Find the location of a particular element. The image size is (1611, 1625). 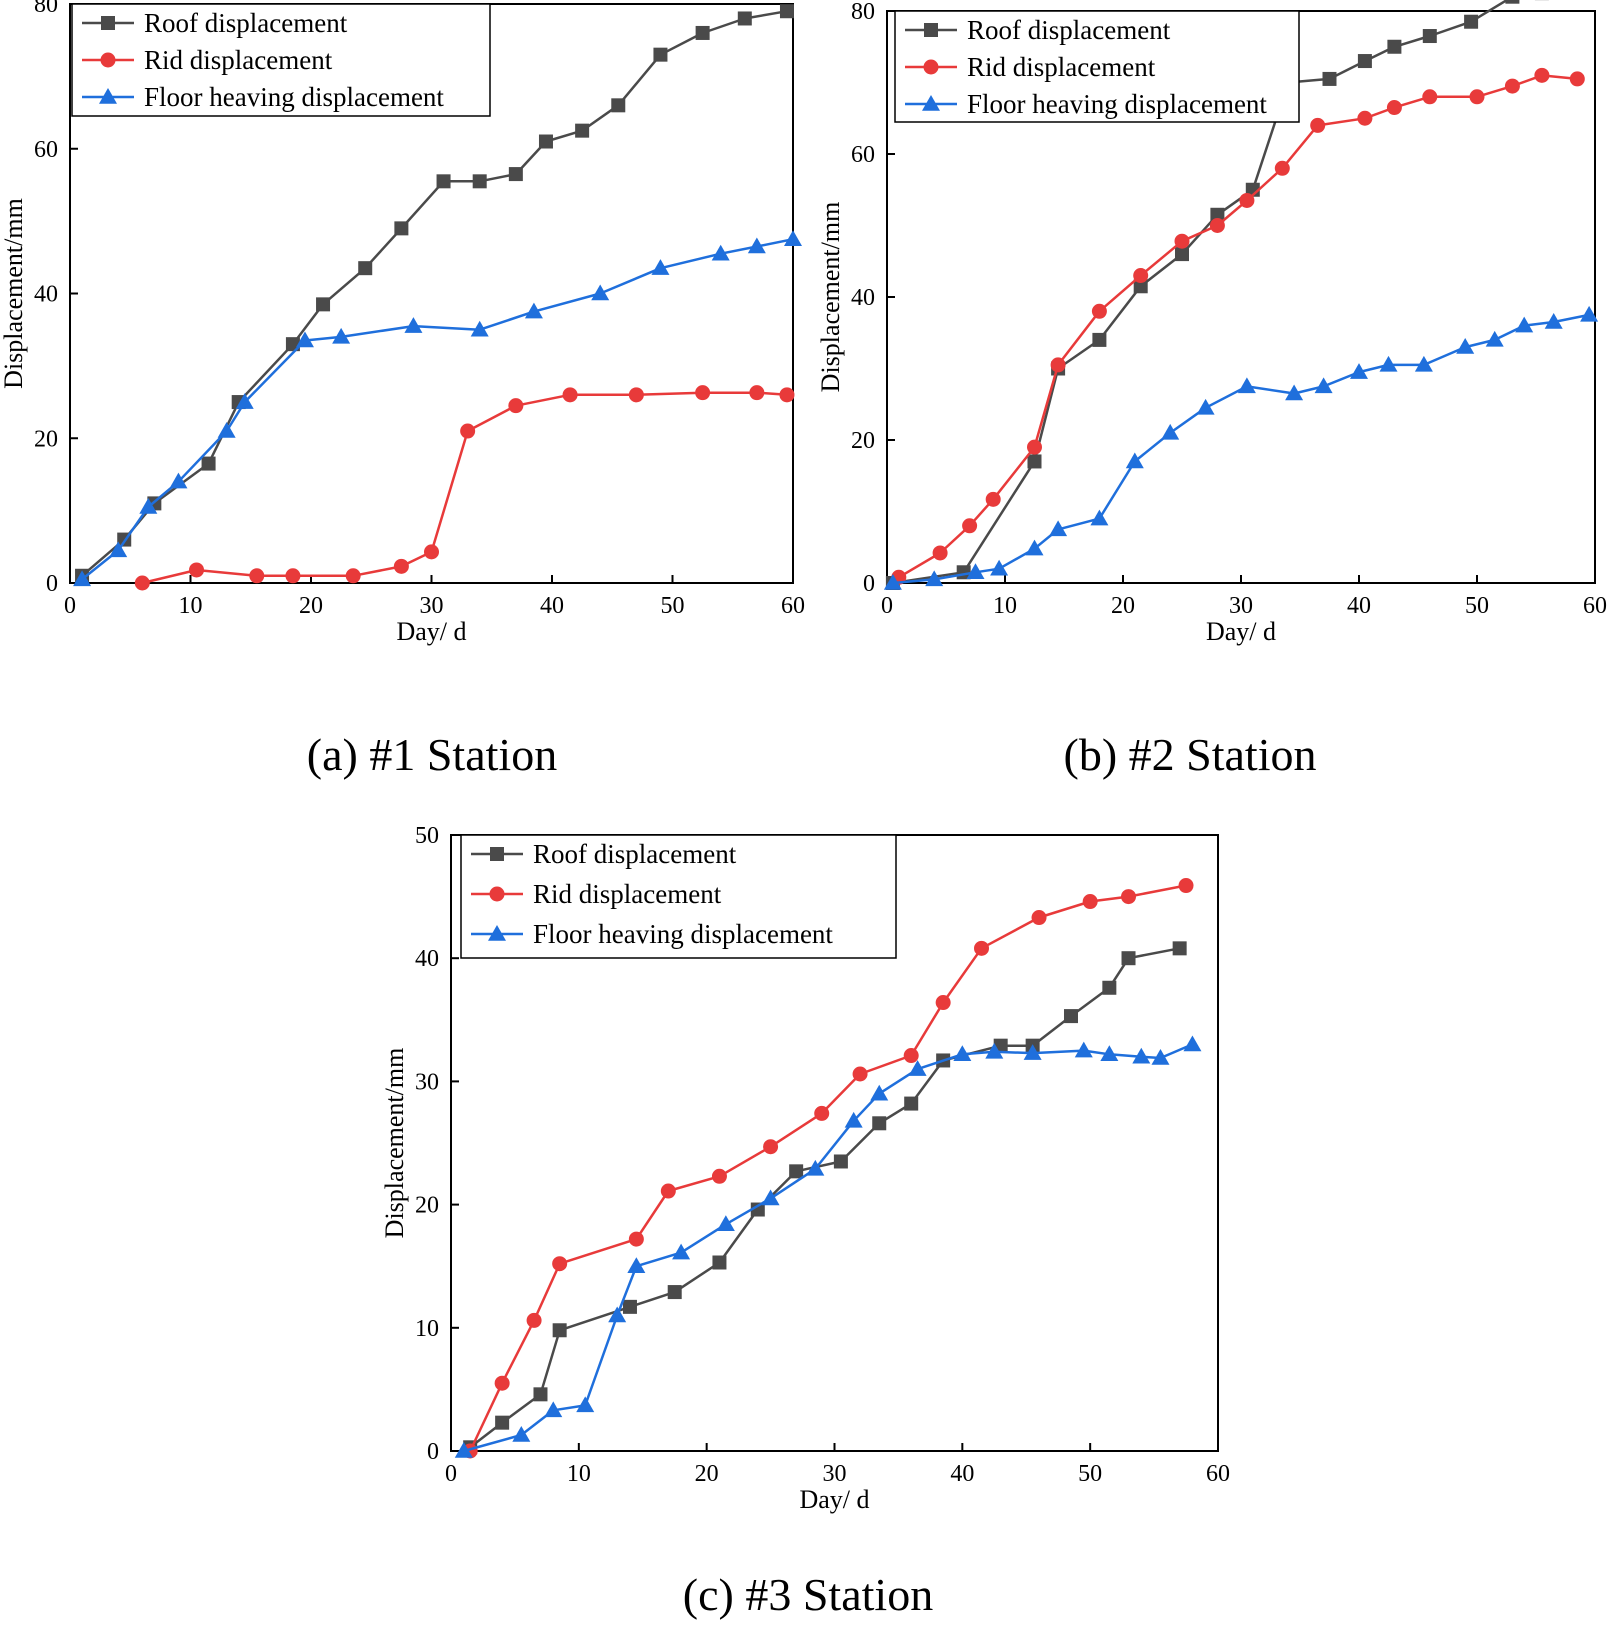

y-axis-title: Displacement/mm is located at coordinates (14, 293).